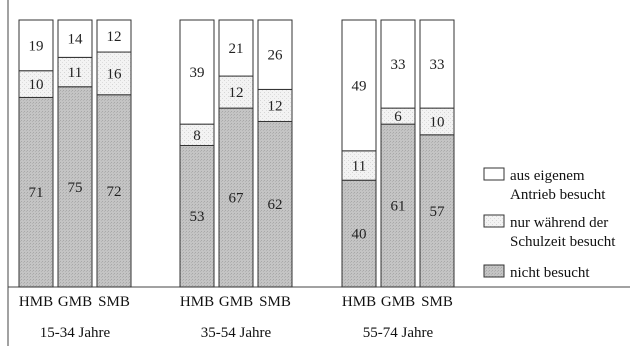  I want to click on bar-segment-schulzeit-smb-g2, so click(275, 105).